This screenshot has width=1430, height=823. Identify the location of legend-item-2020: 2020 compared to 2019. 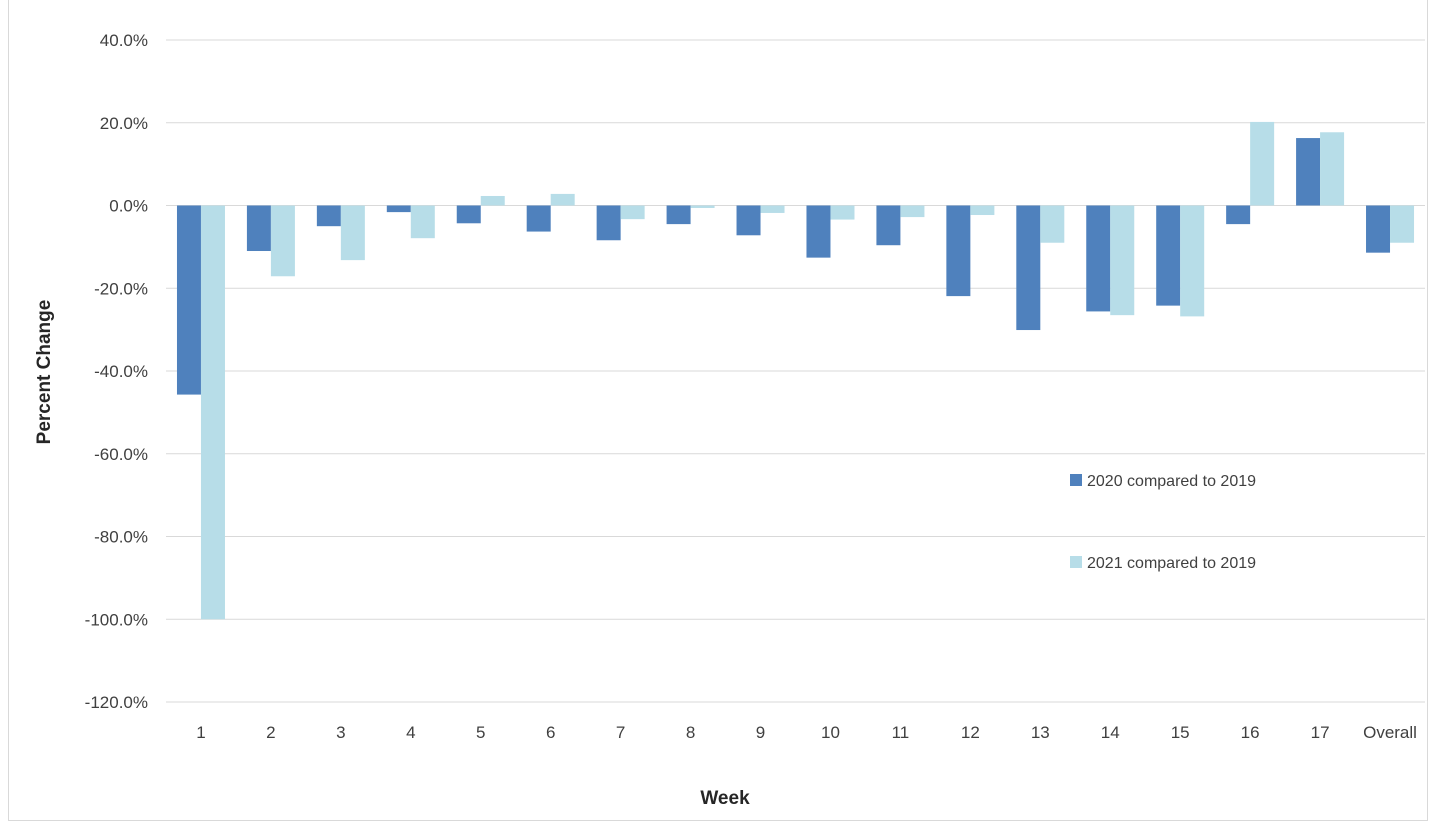
(1163, 481).